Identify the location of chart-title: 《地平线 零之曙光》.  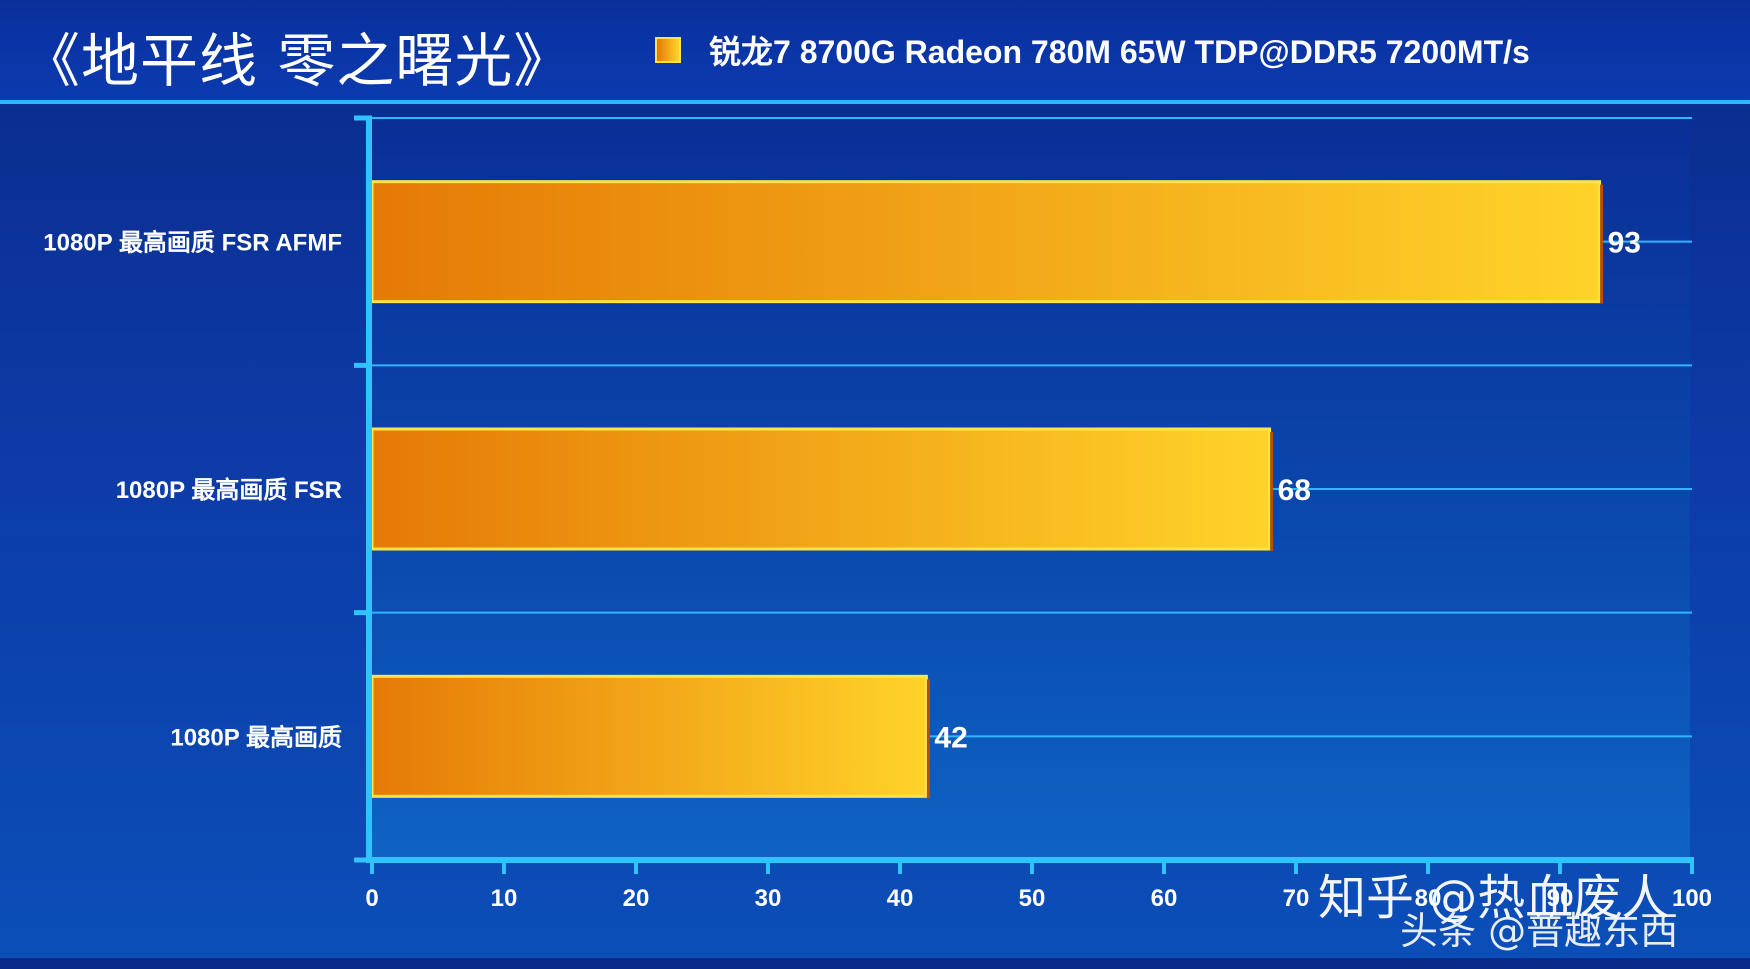
(297, 61).